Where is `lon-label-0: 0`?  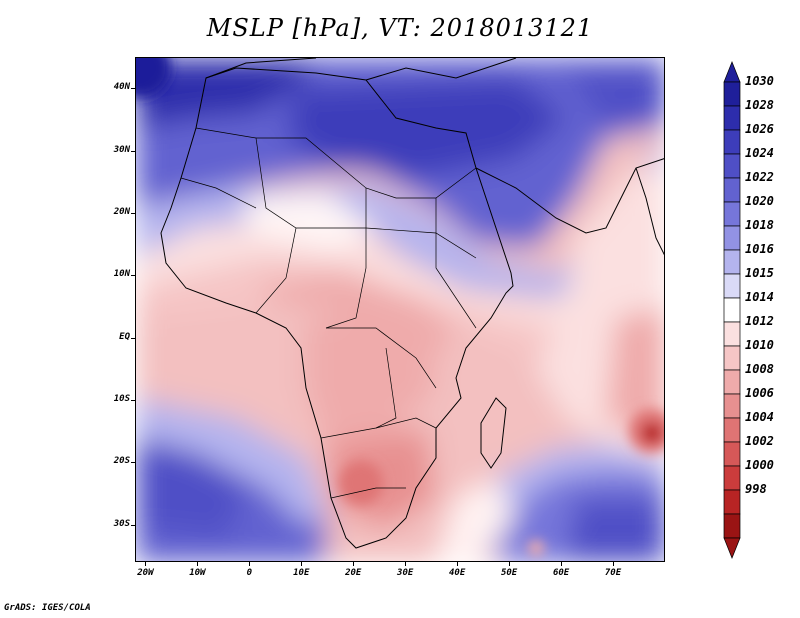 lon-label-0: 0 is located at coordinates (249, 573).